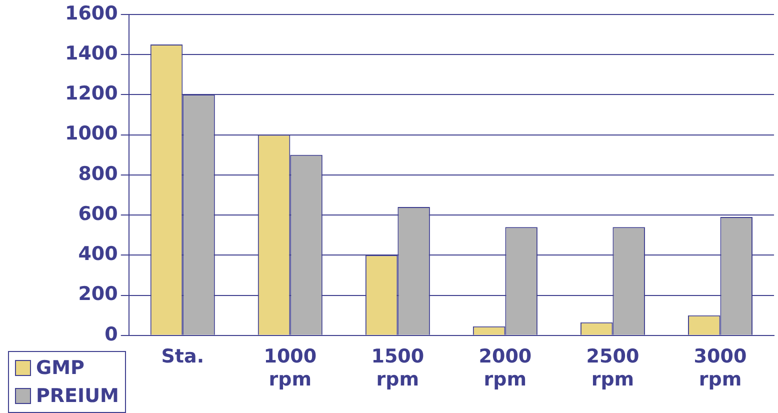  Describe the element at coordinates (98, 173) in the screenshot. I see `y-tick-label: 800` at that location.